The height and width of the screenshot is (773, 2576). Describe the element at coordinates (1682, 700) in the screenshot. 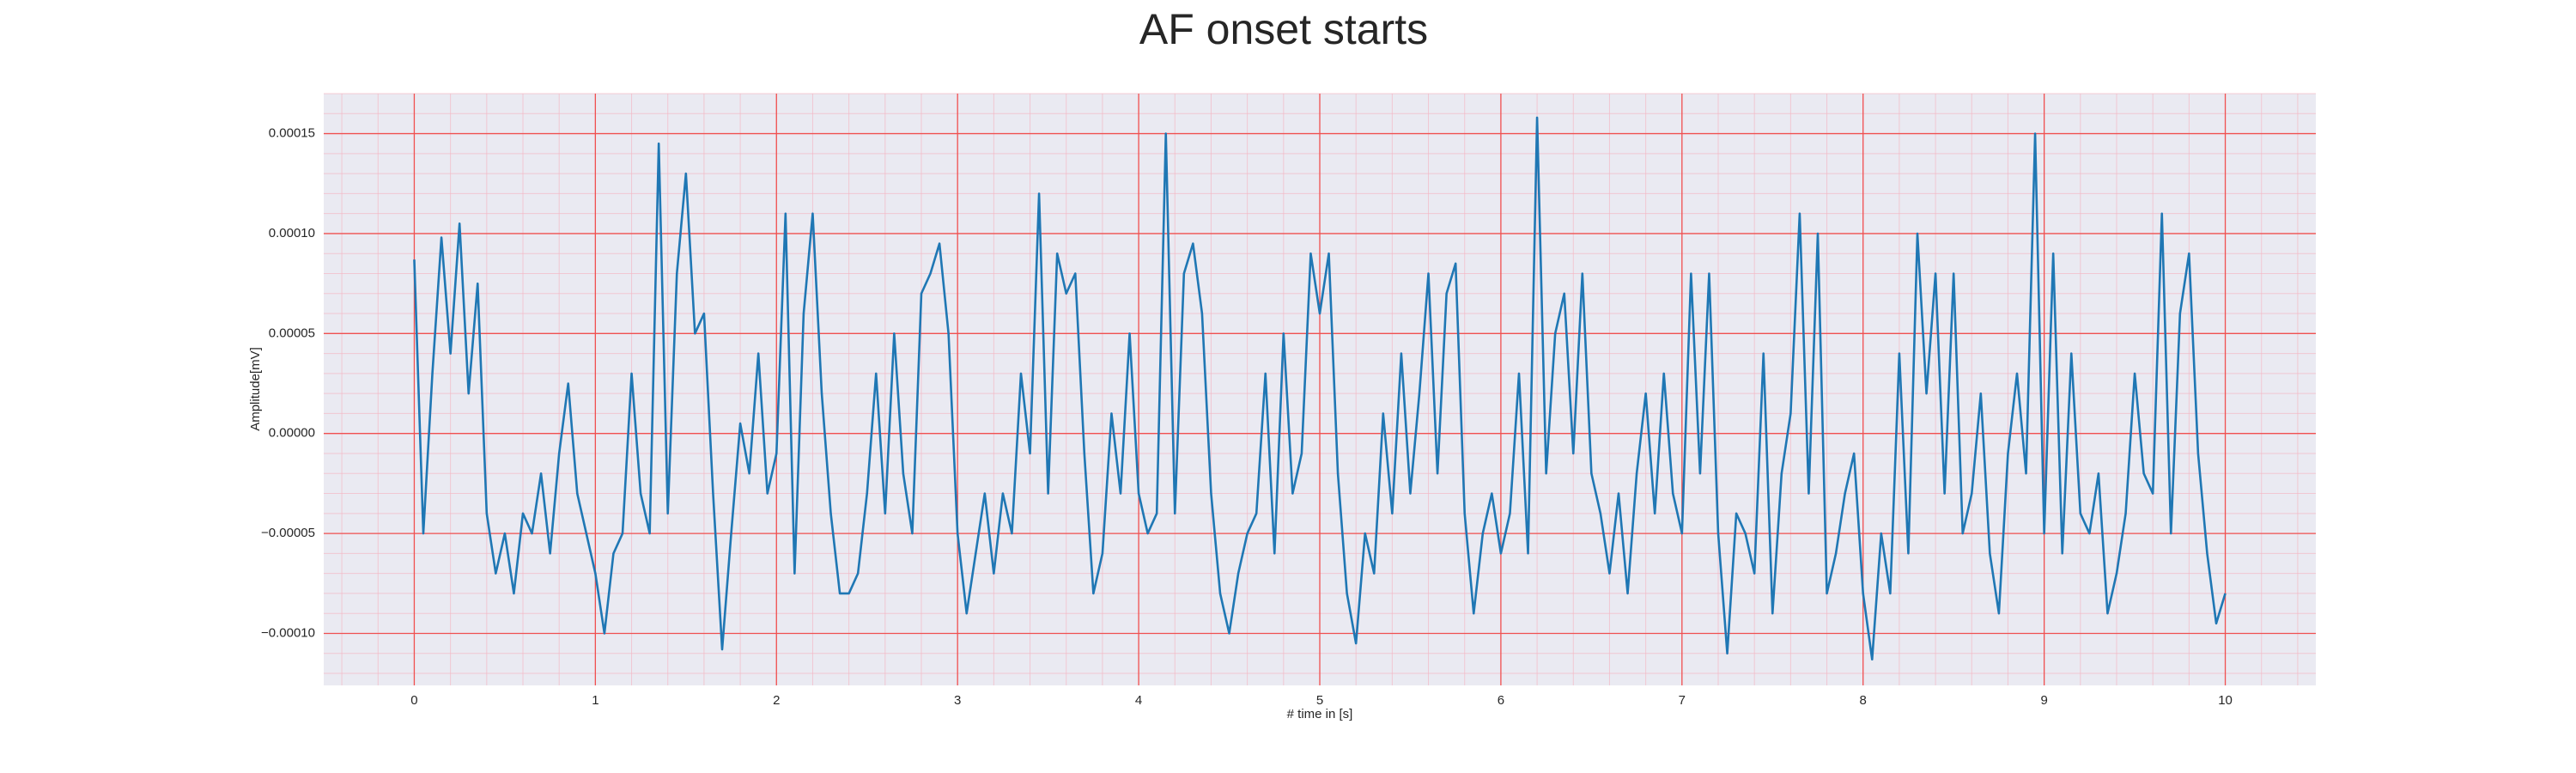

I see `x-tick-label: 7` at that location.